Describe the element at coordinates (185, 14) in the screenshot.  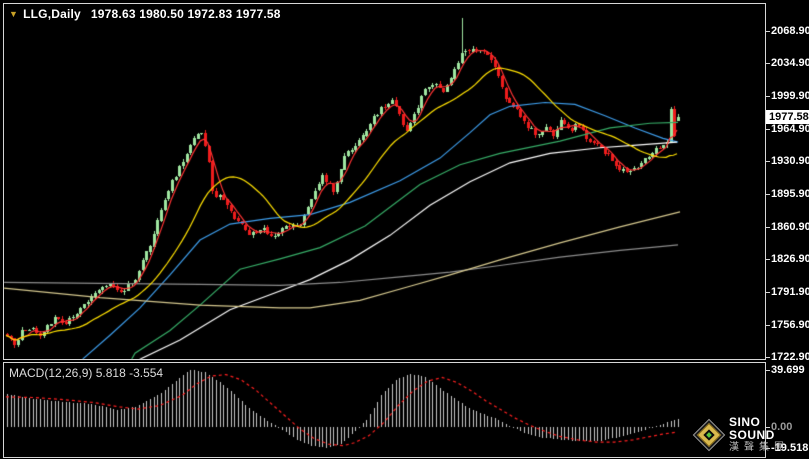
I see `quote-values: 1978.63 1980.50 1972.83 1977.58` at that location.